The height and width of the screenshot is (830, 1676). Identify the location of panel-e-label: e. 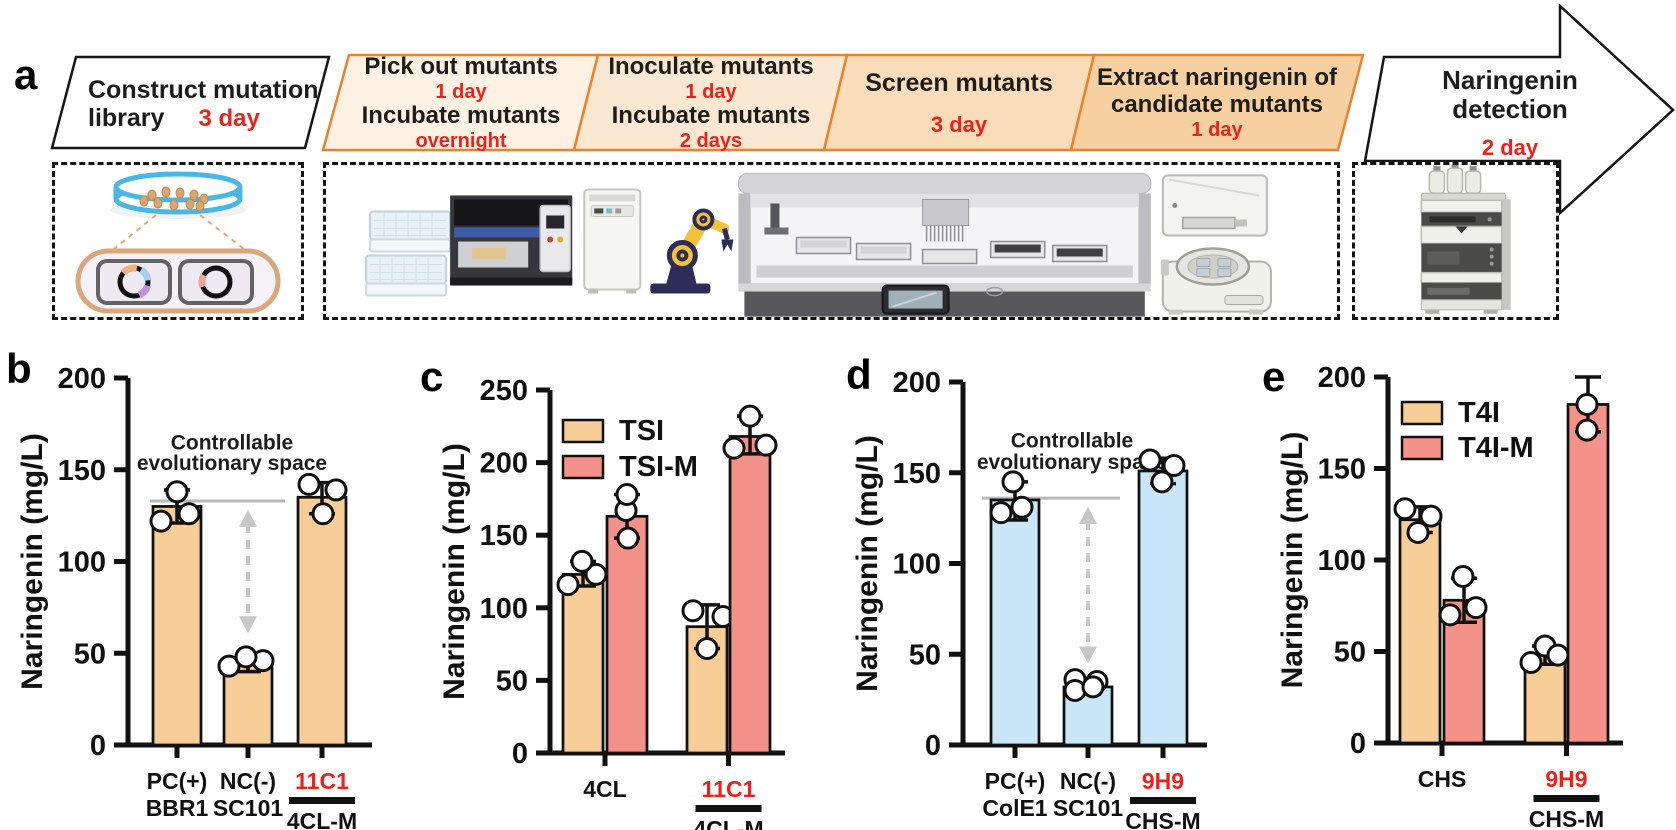
(1274, 376).